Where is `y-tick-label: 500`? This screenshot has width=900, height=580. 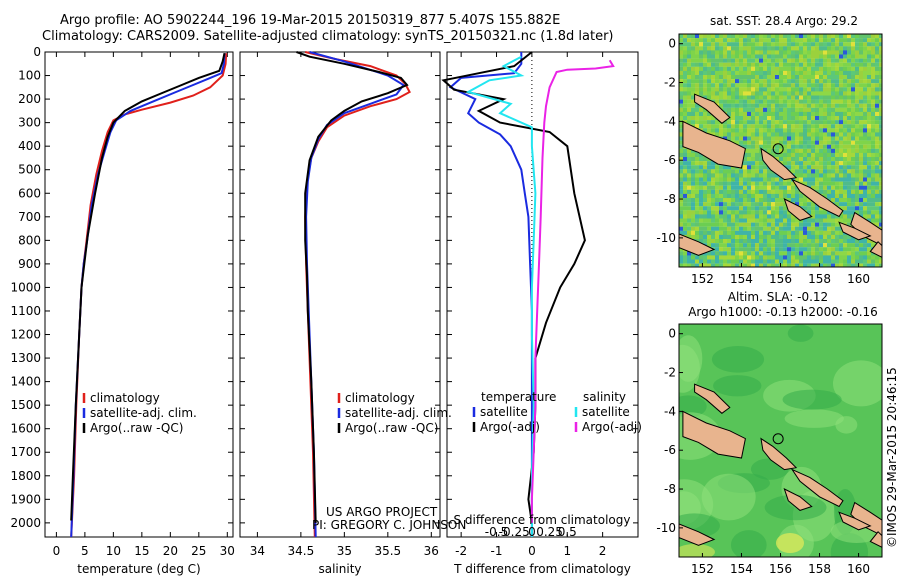 y-tick-label: 500 is located at coordinates (29, 170).